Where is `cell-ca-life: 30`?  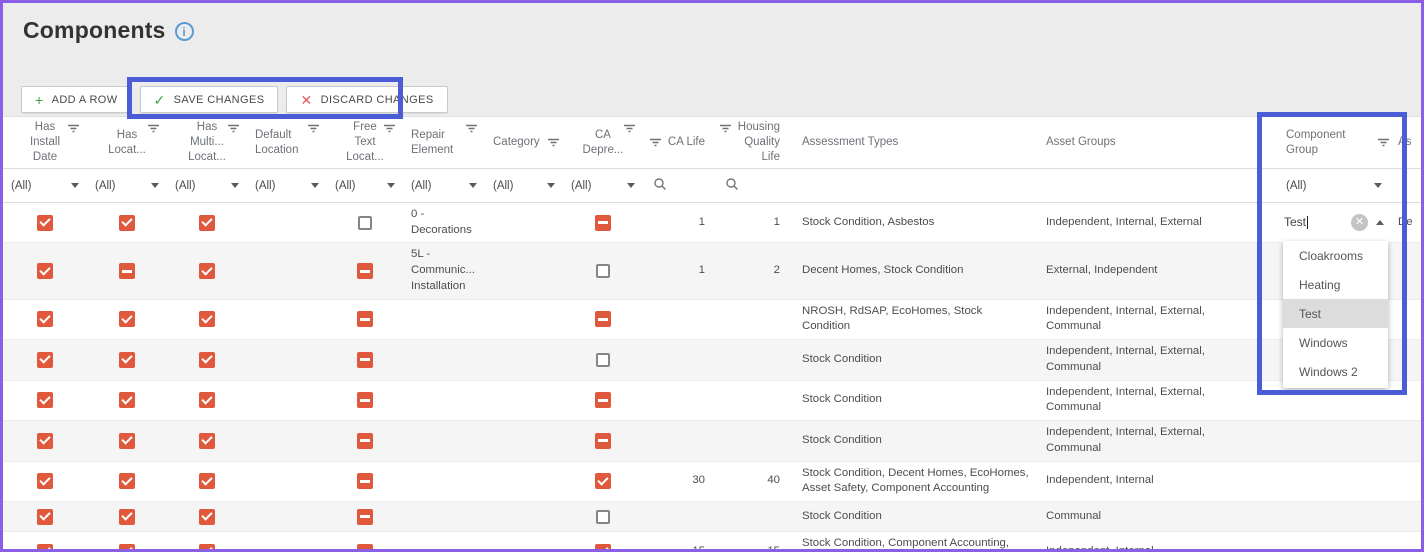 cell-ca-life: 30 is located at coordinates (678, 481).